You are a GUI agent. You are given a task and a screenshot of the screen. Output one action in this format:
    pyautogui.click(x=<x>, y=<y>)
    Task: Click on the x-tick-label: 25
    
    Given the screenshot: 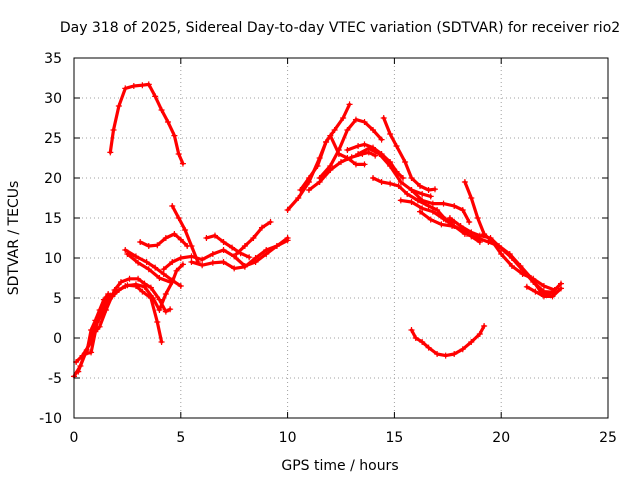 What is the action you would take?
    pyautogui.click(x=608, y=438)
    